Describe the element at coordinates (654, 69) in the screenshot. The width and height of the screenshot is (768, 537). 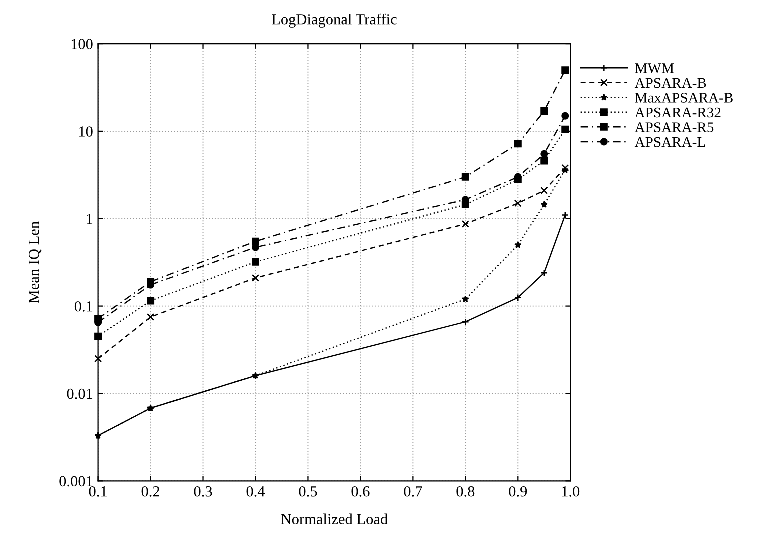
I see `legend-label: MWM` at that location.